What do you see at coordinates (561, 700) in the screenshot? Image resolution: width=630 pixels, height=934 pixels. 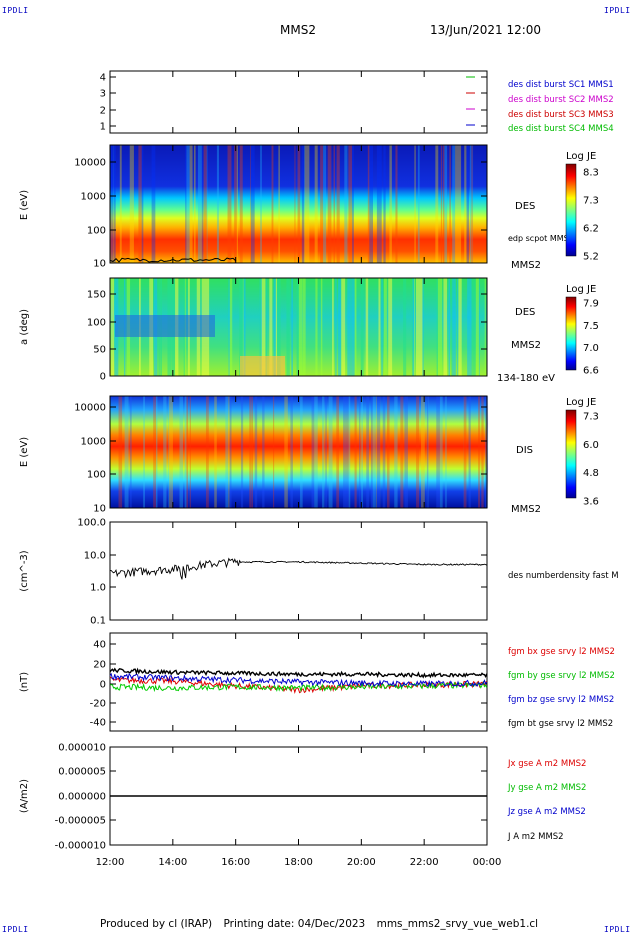 I see `bfield-legend-bz: fgm bz gse srvy l2 MMS2` at bounding box center [561, 700].